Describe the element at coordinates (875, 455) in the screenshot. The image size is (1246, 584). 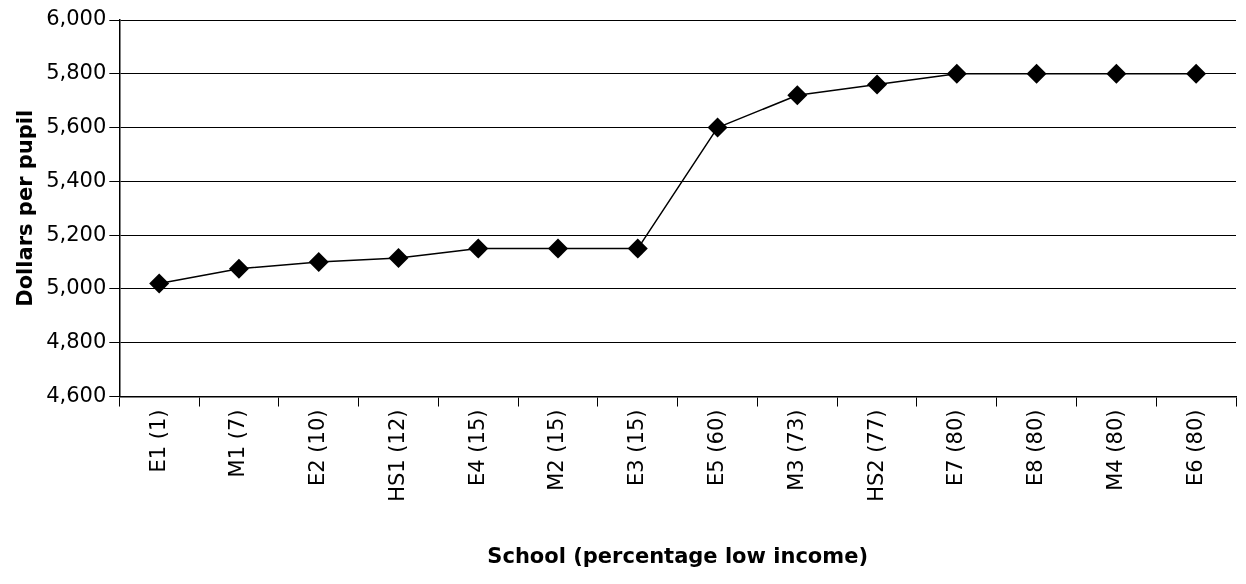
I see `x-tick-label: HS2 (77)` at that location.